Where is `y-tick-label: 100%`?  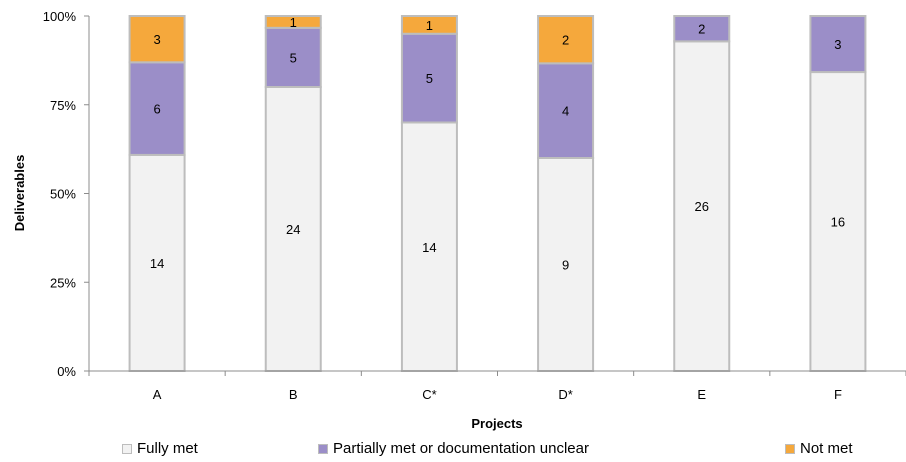
y-tick-label: 100% is located at coordinates (60, 16).